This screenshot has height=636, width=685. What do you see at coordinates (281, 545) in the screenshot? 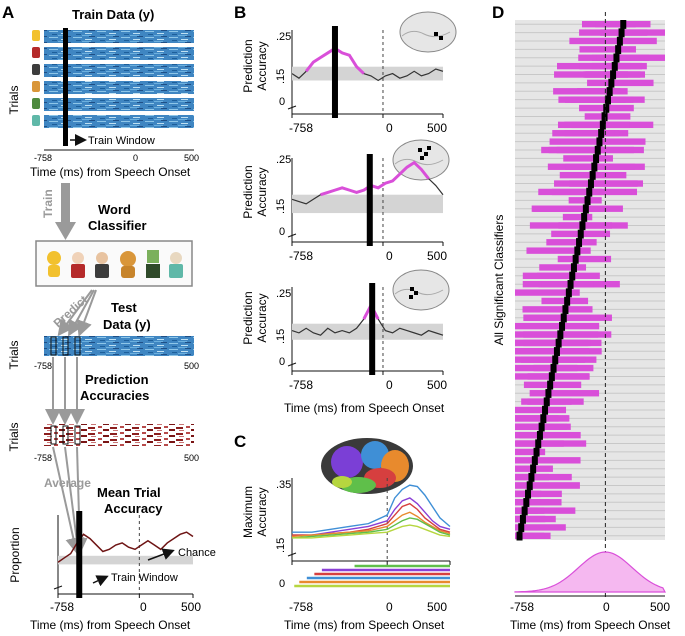
I see `c-tick-bottom: .15` at bounding box center [281, 545].